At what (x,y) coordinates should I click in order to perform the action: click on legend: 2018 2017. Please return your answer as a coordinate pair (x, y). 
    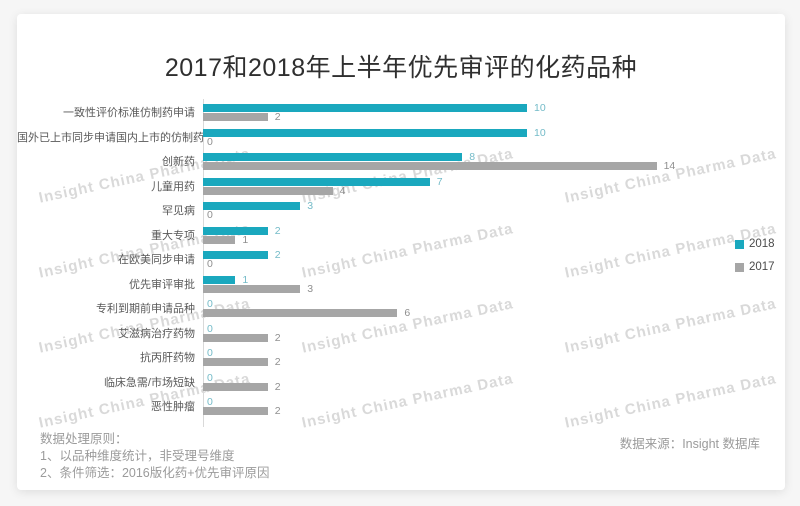
    Looking at the image, I should click on (755, 261).